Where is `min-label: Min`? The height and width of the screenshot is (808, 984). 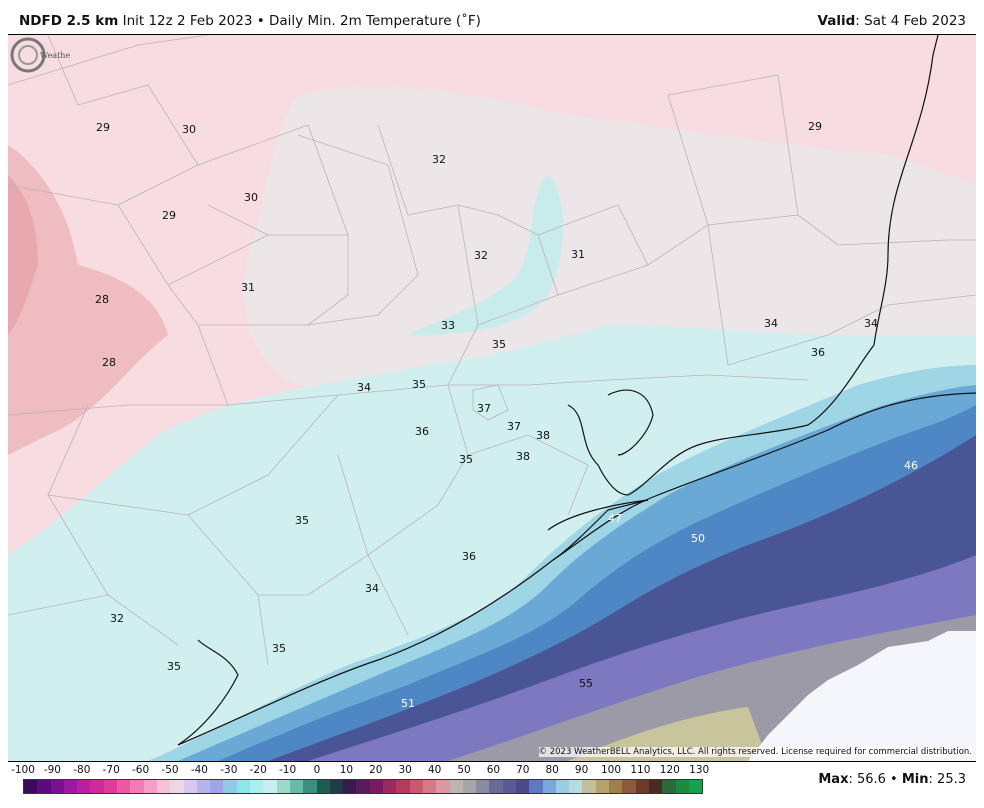
min-label: Min is located at coordinates (915, 779).